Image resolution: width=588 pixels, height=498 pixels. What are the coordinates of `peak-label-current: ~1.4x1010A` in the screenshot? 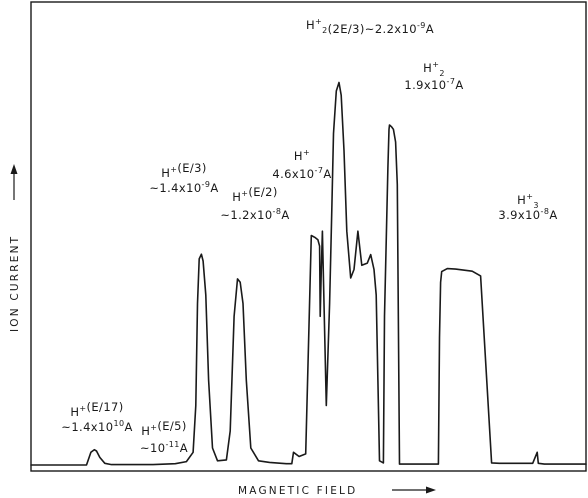 It's located at (96, 426).